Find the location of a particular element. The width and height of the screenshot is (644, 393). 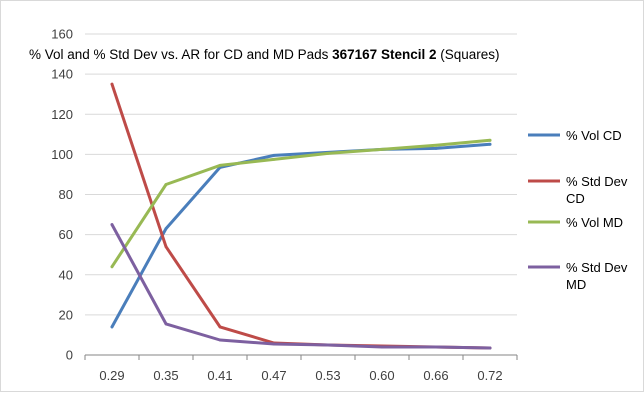

y-tick-label: 100 is located at coordinates (62, 154).